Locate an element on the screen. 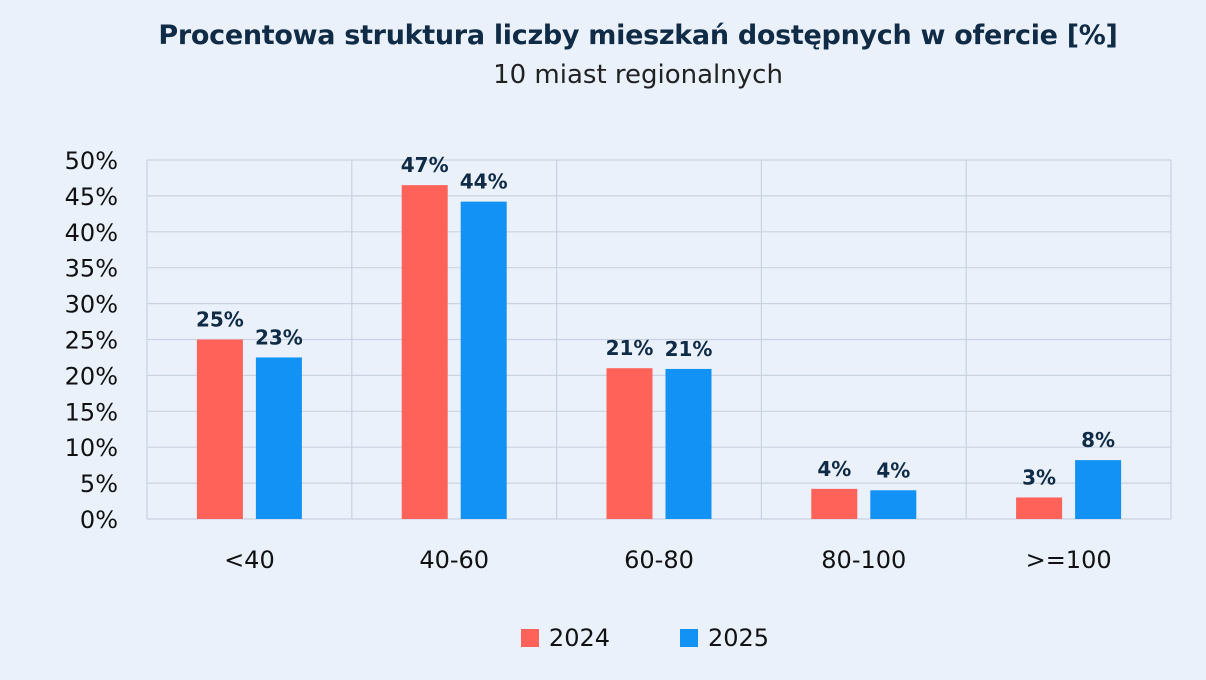 Image resolution: width=1206 pixels, height=680 pixels. x-tick-label: 40-60 is located at coordinates (454, 560).